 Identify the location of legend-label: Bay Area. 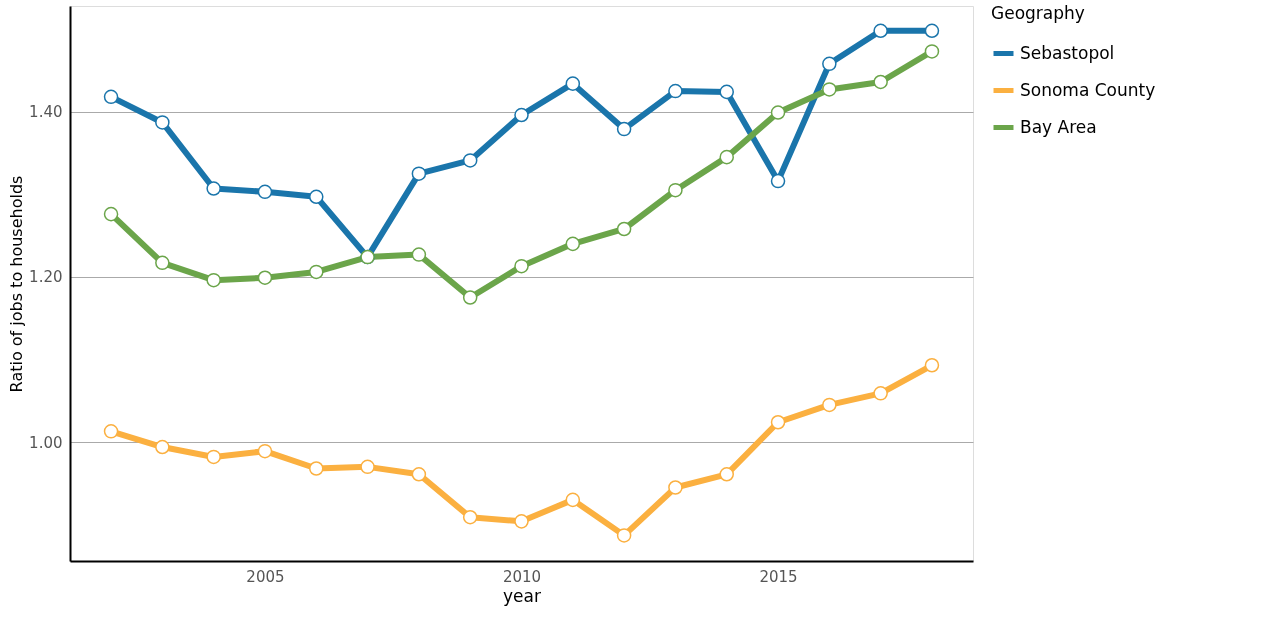
(1058, 126).